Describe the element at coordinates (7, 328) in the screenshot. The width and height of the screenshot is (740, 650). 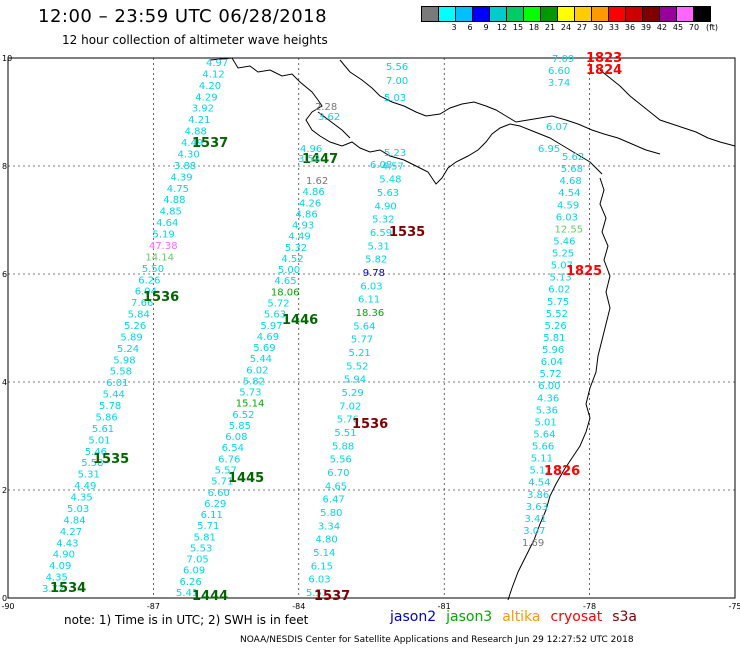
I see `latitude-labels: 10 8 6 4 2 0` at that location.